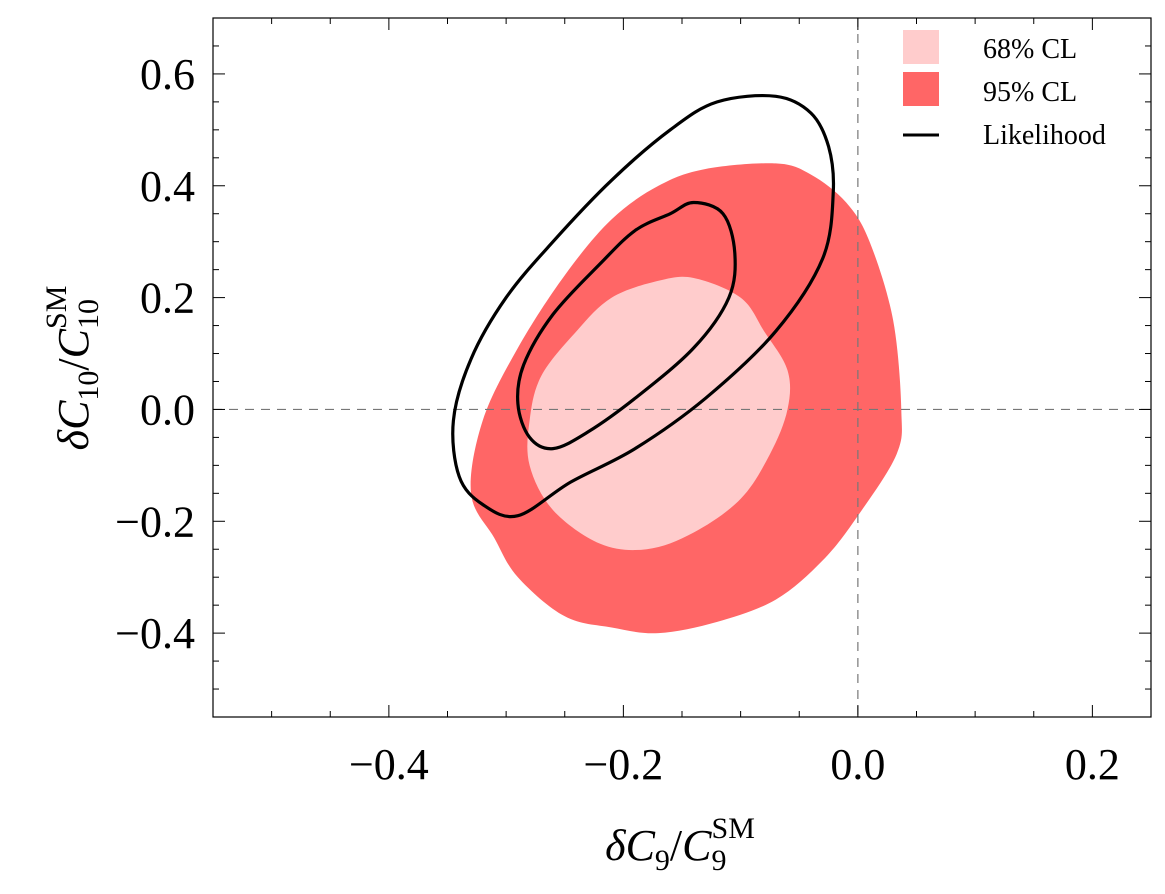  Describe the element at coordinates (1030, 92) in the screenshot. I see `legend-label-95: 95% CL` at that location.